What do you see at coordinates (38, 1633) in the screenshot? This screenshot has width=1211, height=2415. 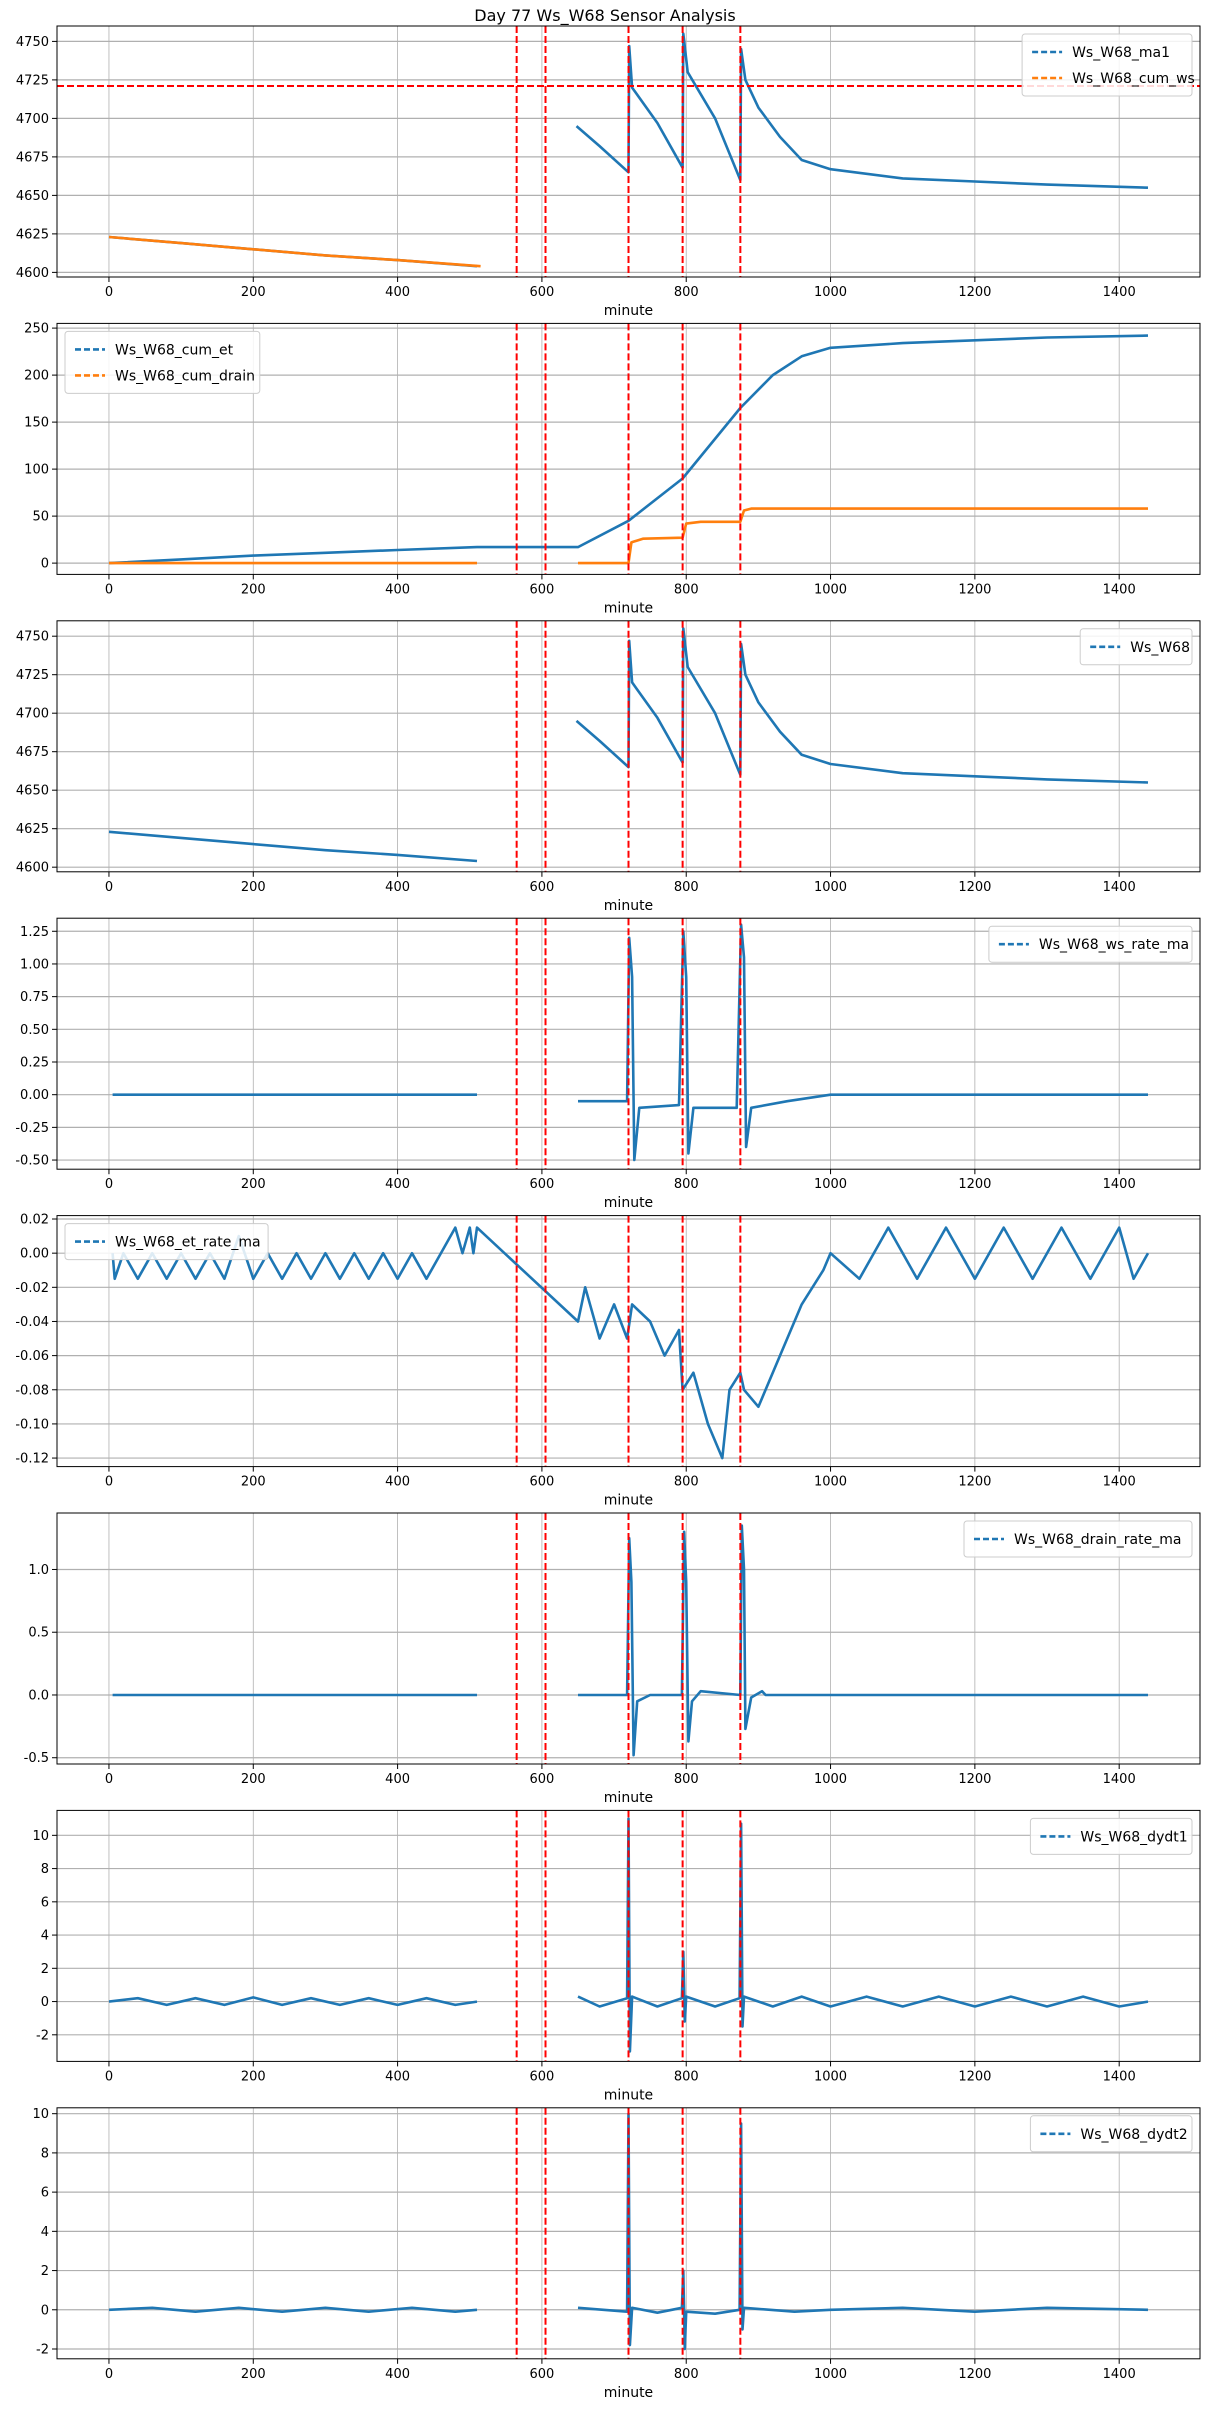 I see `y-tick-label: 0.5` at bounding box center [38, 1633].